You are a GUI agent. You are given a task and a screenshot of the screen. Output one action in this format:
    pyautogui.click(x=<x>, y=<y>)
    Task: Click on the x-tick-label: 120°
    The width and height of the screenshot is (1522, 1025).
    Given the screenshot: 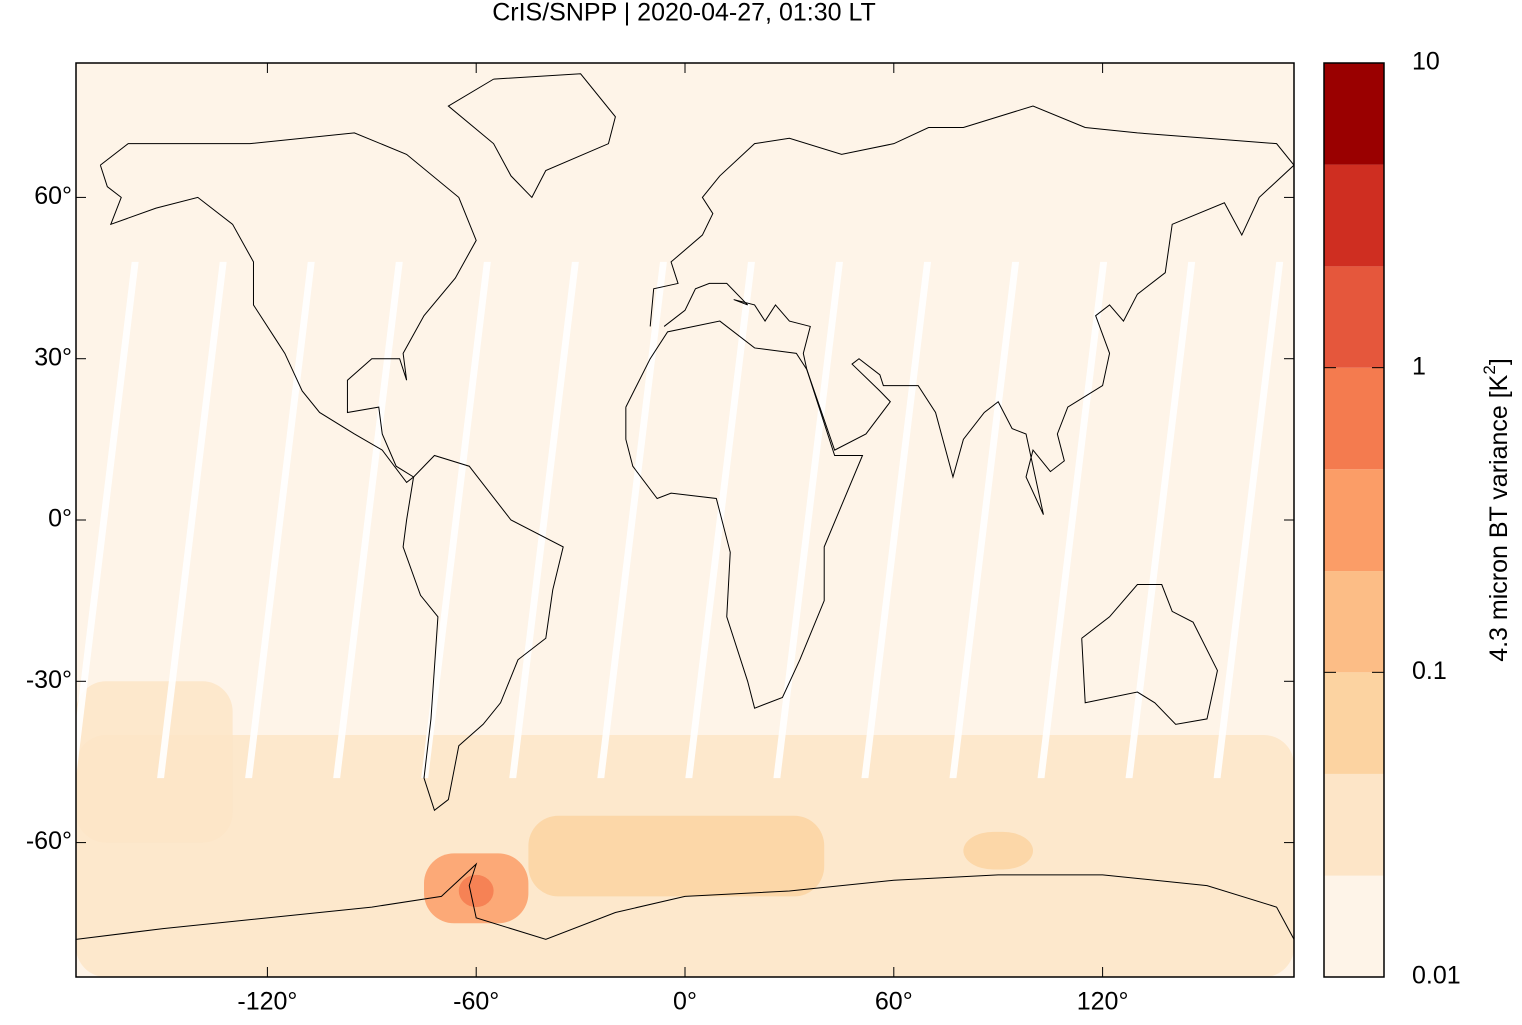 What is the action you would take?
    pyautogui.click(x=1103, y=1002)
    